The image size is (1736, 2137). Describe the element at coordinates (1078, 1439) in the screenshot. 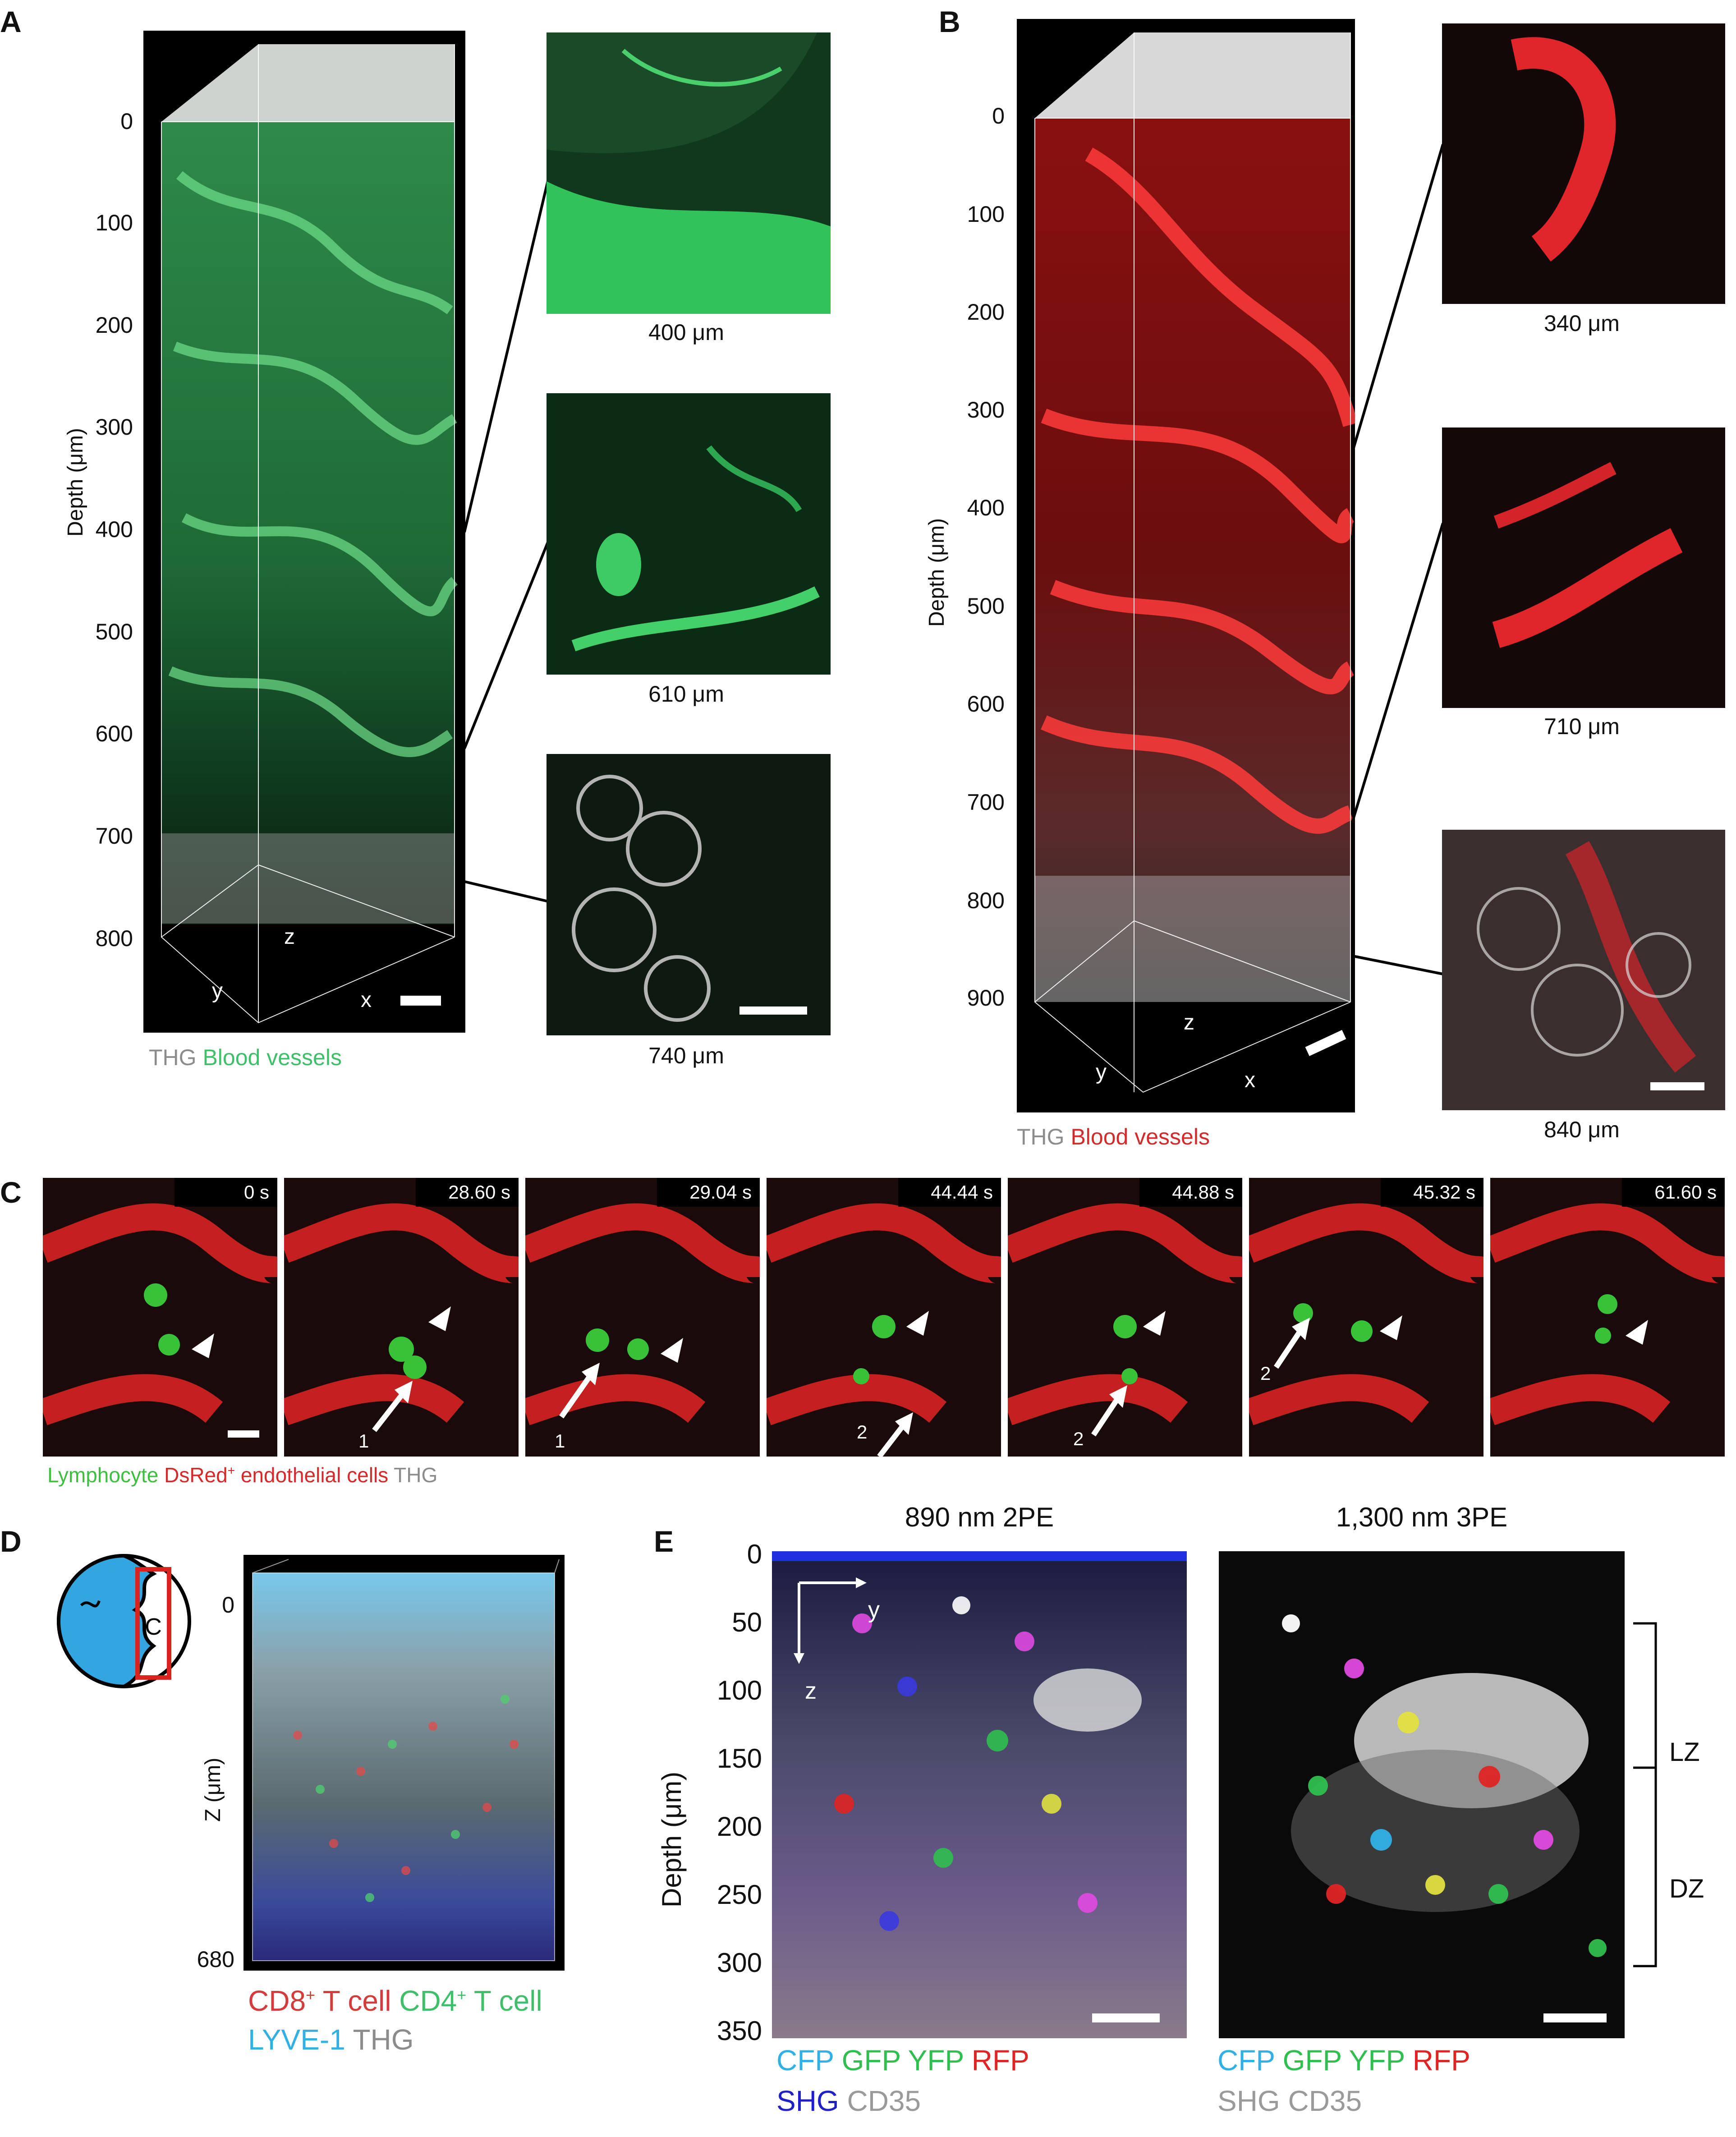

I see `panel-c-frame-5-arrow-label: 2` at that location.